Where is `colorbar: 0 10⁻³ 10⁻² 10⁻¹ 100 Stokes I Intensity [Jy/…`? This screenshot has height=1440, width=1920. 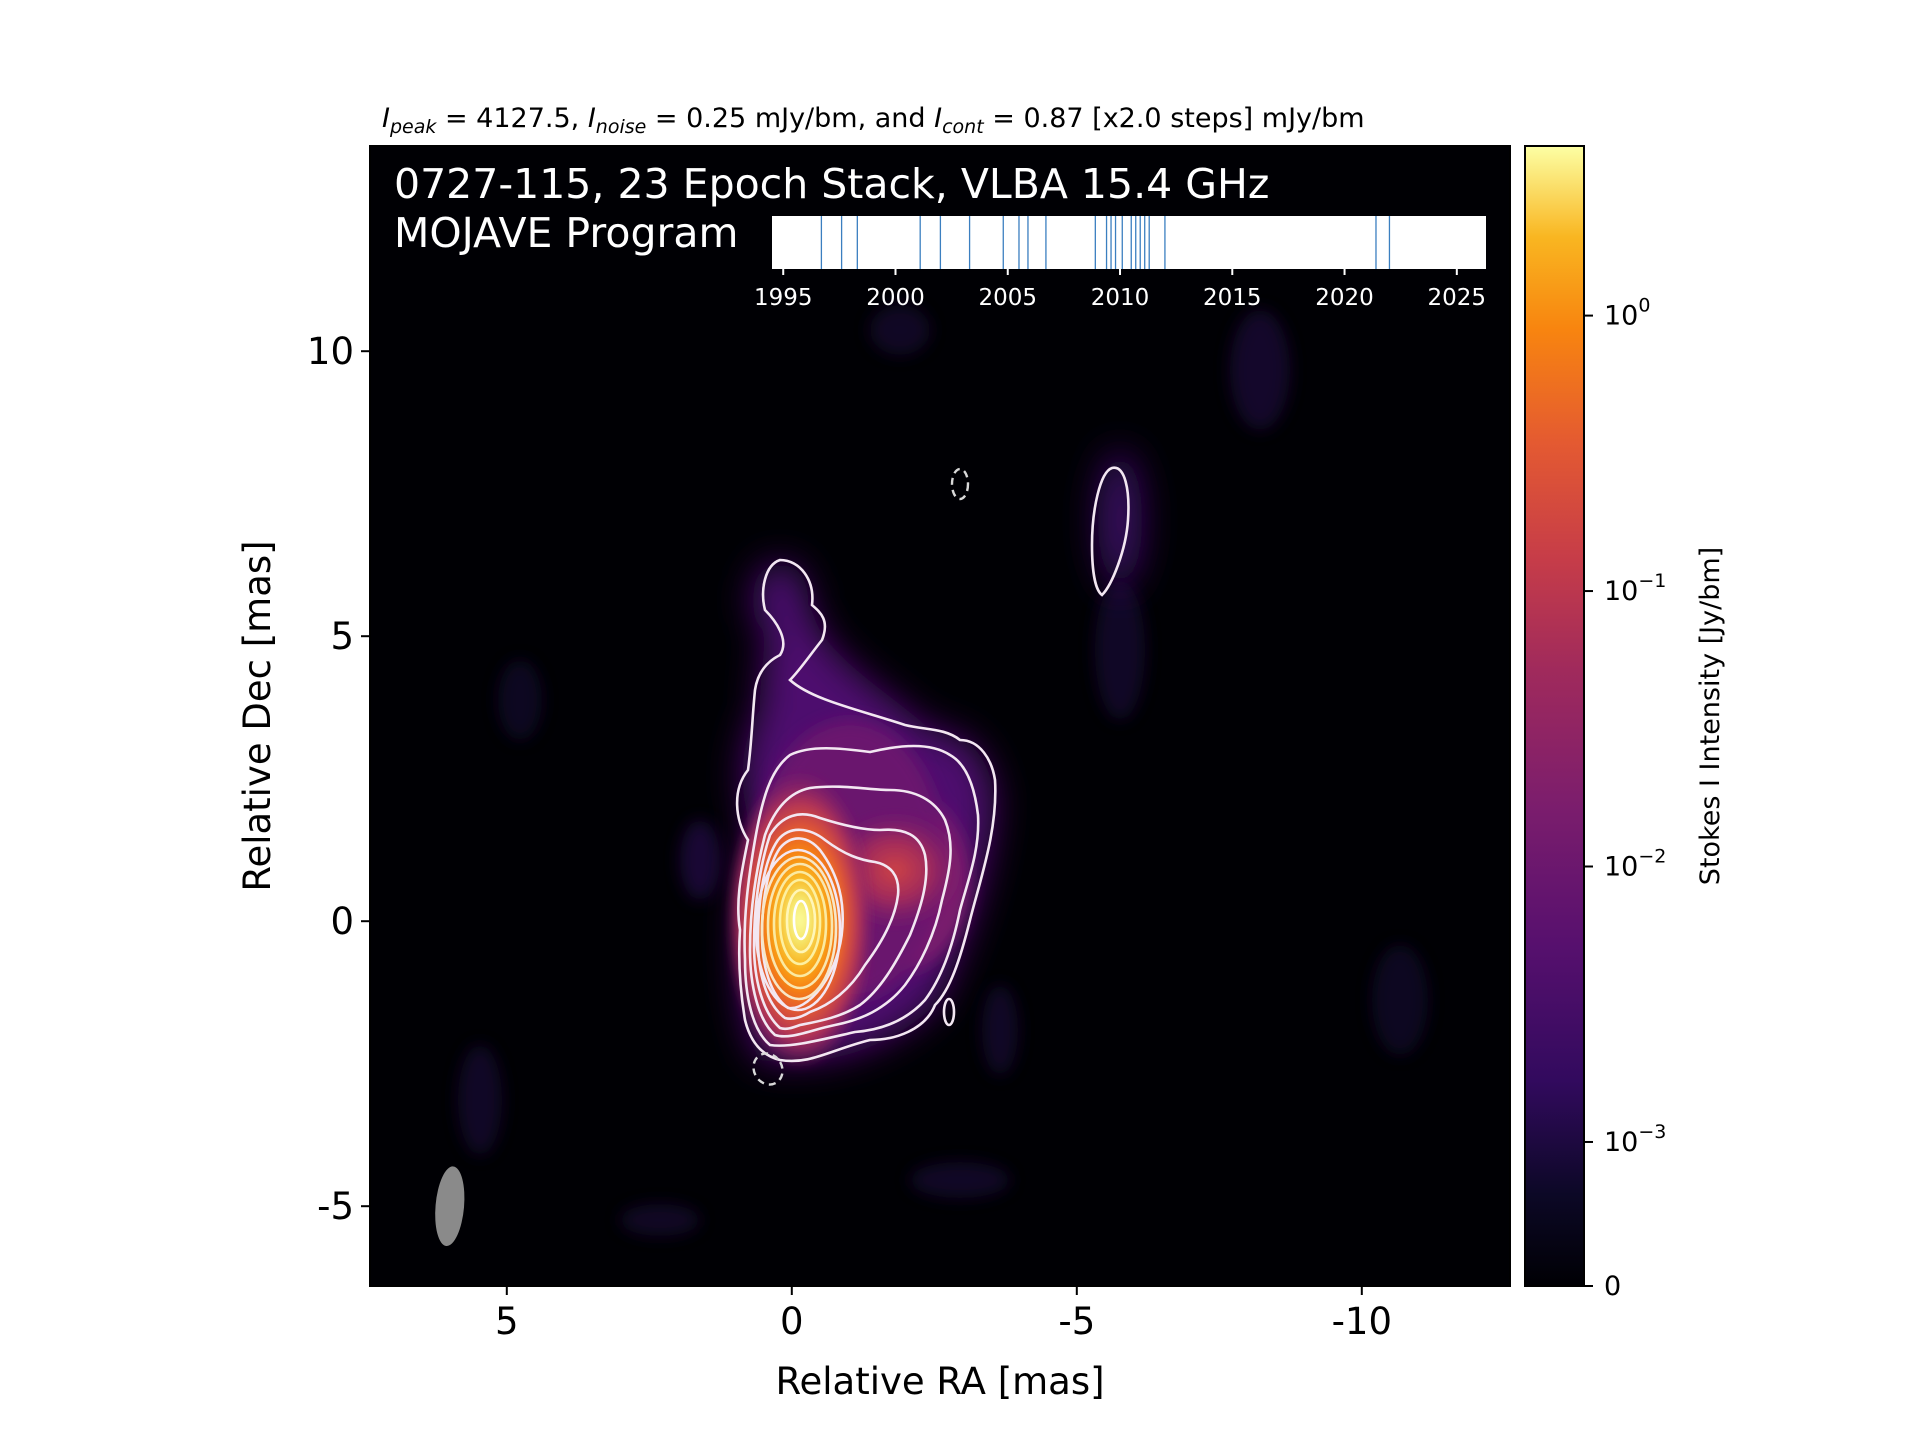
colorbar: 0 10⁻³ 10⁻² 10⁻¹ 100 Stokes I Intensity [Jy/… is located at coordinates (1625, 723).